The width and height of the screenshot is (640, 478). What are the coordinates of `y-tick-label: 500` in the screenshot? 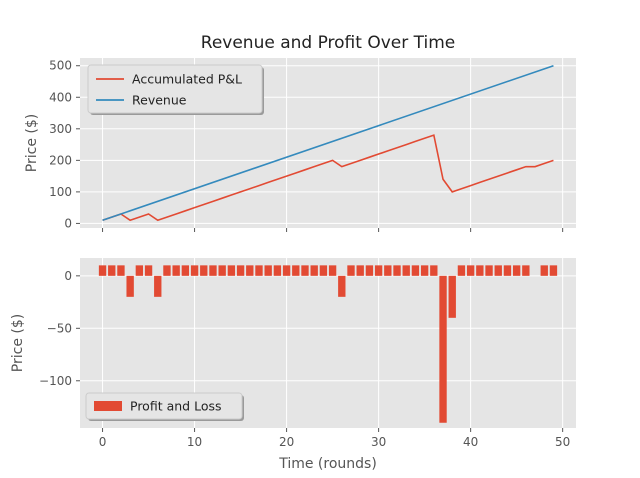 It's located at (60, 66).